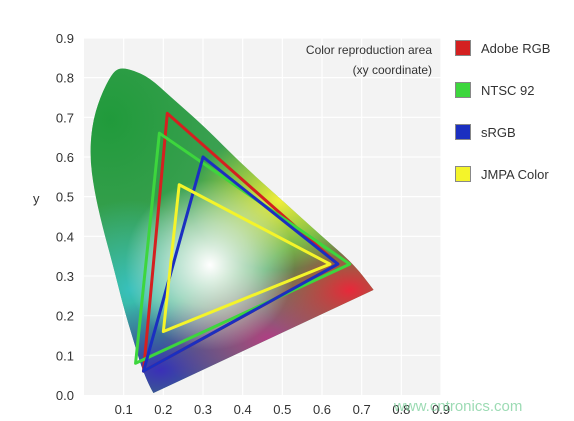 This screenshot has height=421, width=574. Describe the element at coordinates (65, 276) in the screenshot. I see `y-tick-label: 0.3` at that location.